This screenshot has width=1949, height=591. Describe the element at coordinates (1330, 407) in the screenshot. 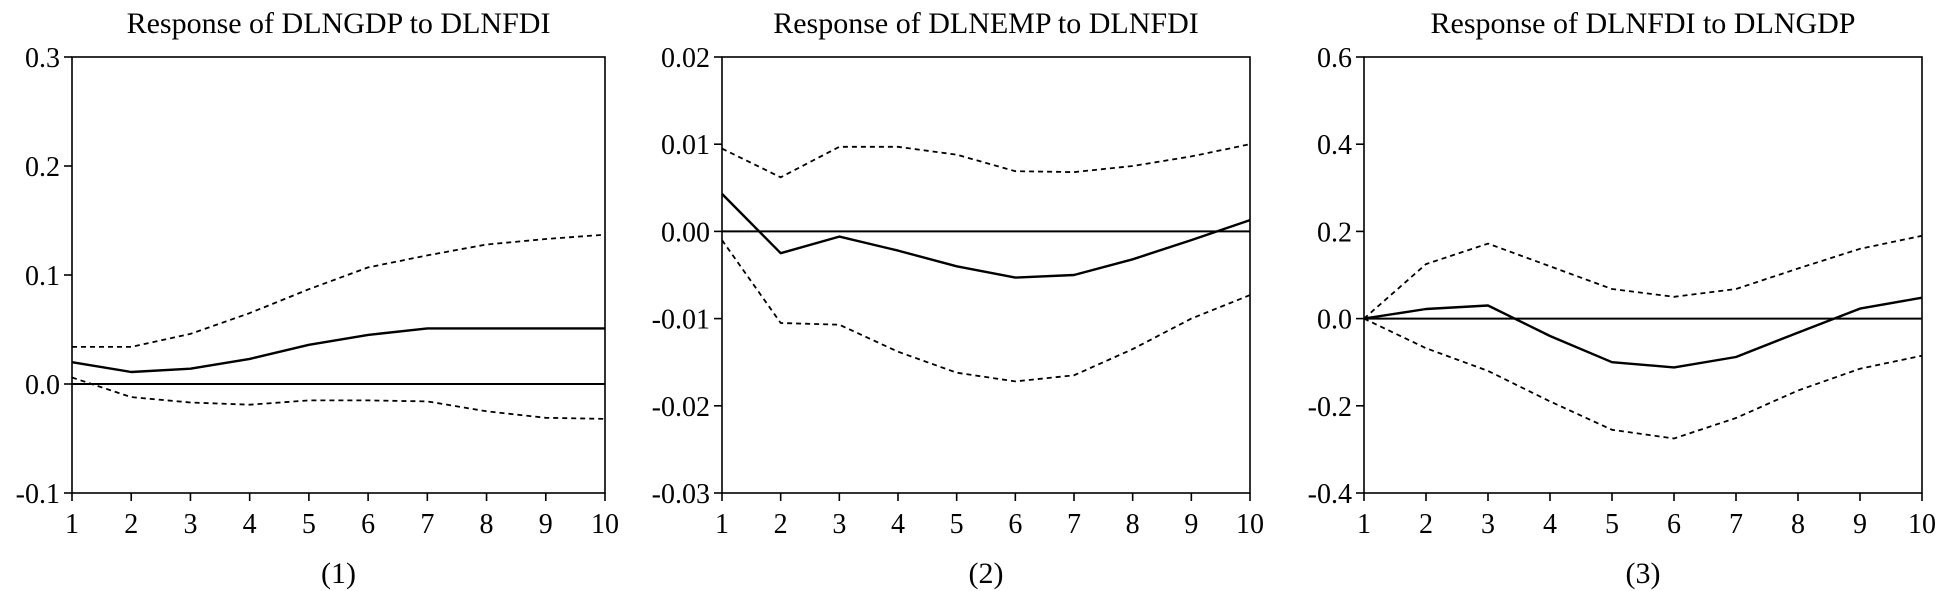

I see `y-tick-label: -0.2` at that location.